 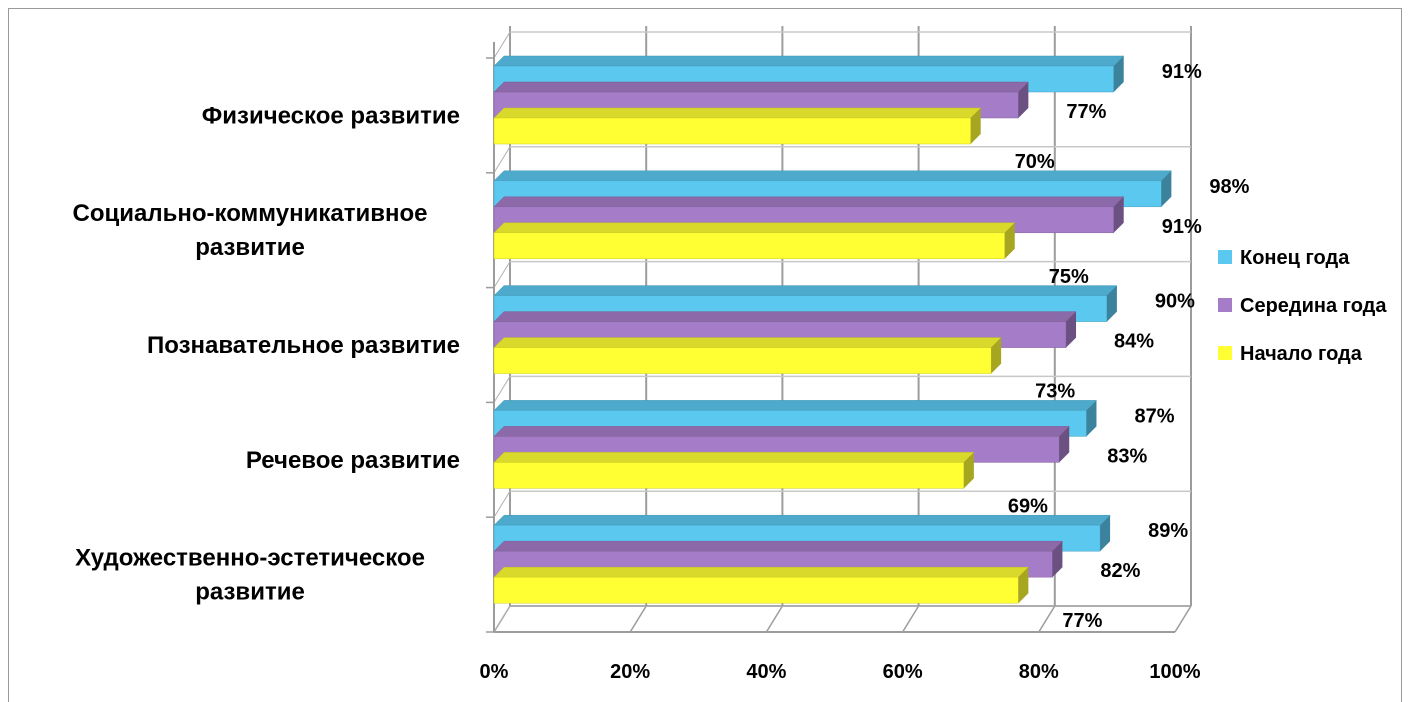 What do you see at coordinates (1168, 531) in the screenshot?
I see `data-label: 89%` at bounding box center [1168, 531].